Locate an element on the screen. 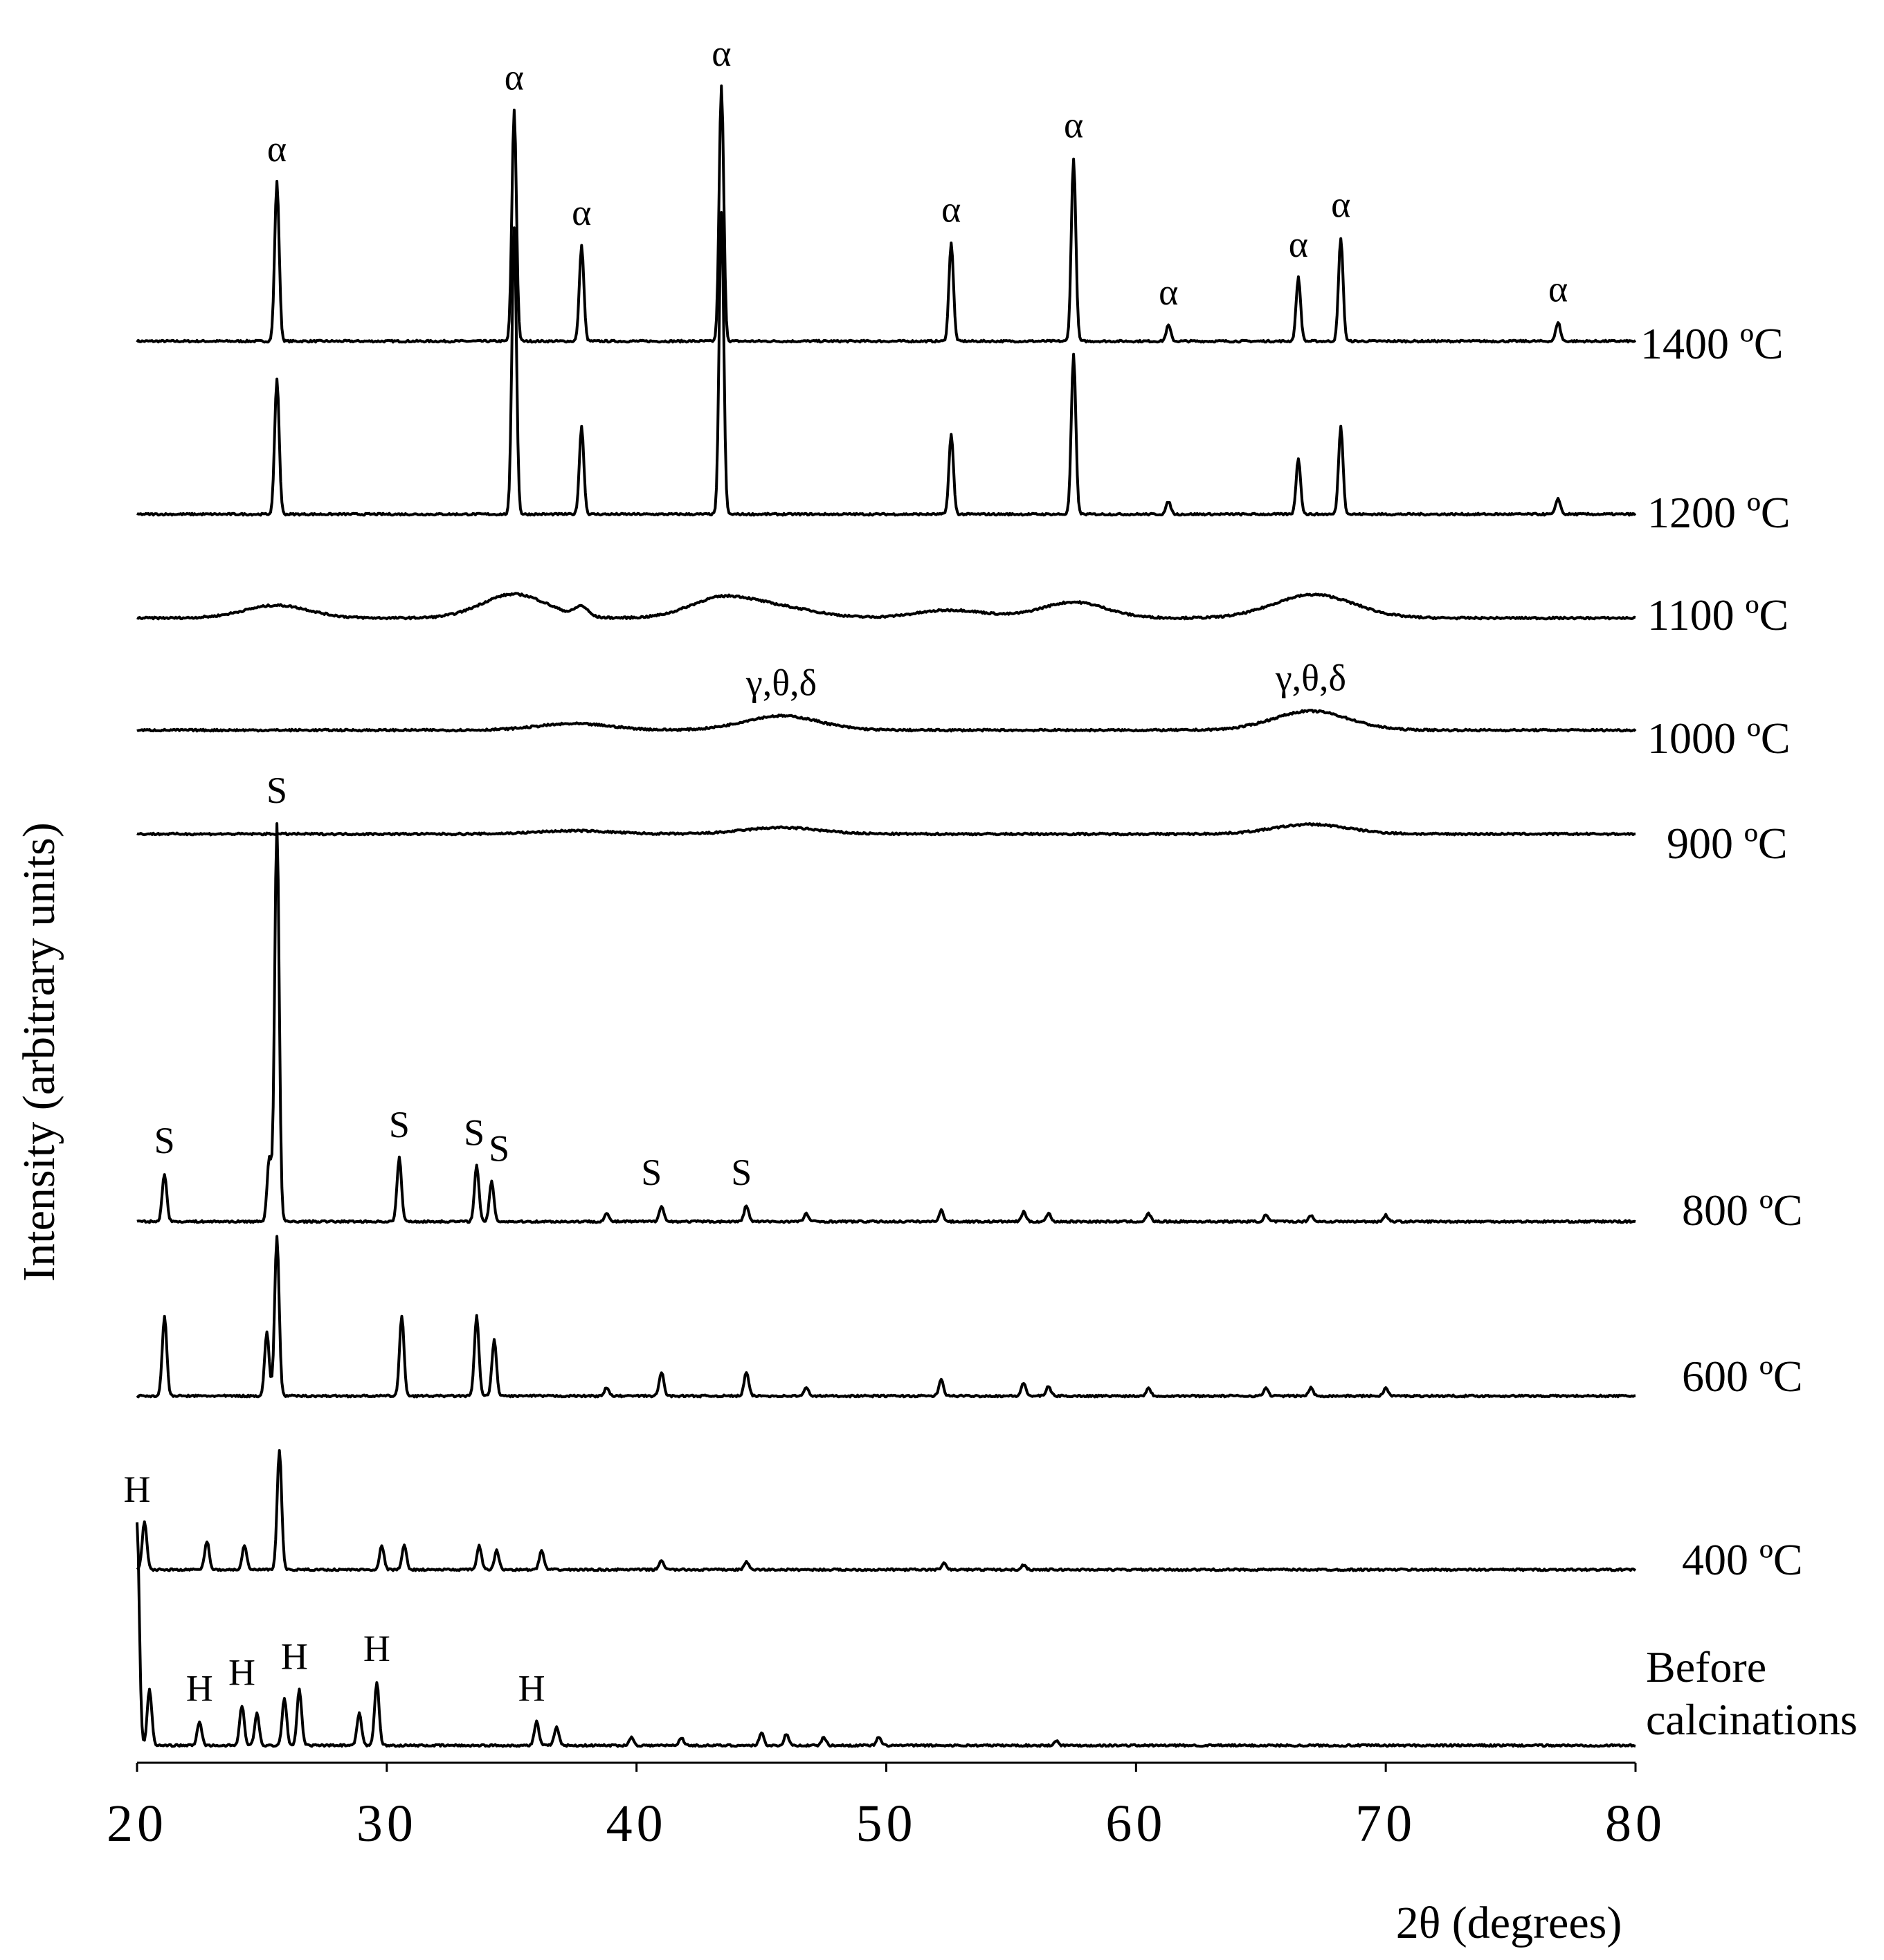 The image size is (1884, 1960). curve-label-line: 1000 ºC is located at coordinates (1719, 739).